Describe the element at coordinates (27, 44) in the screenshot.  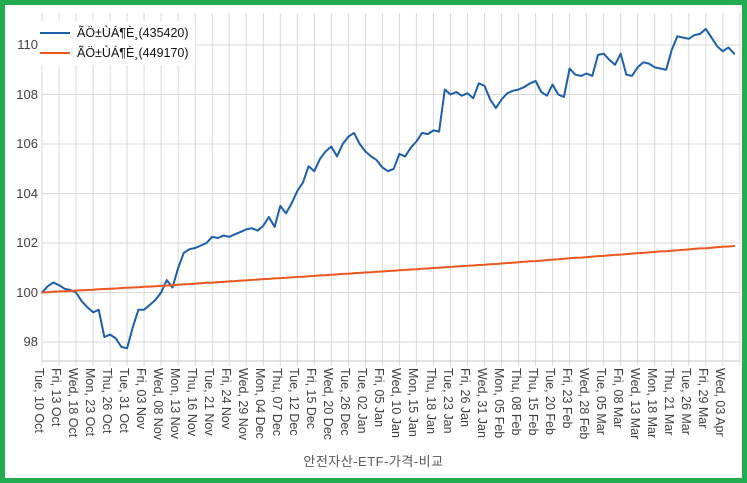
I see `y-tick-label: 110` at that location.